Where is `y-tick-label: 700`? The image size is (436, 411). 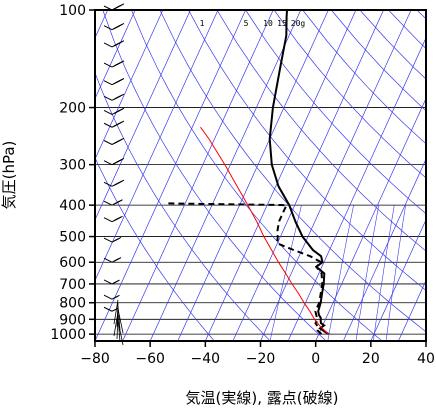
y-tick-label: 700 is located at coordinates (72, 285).